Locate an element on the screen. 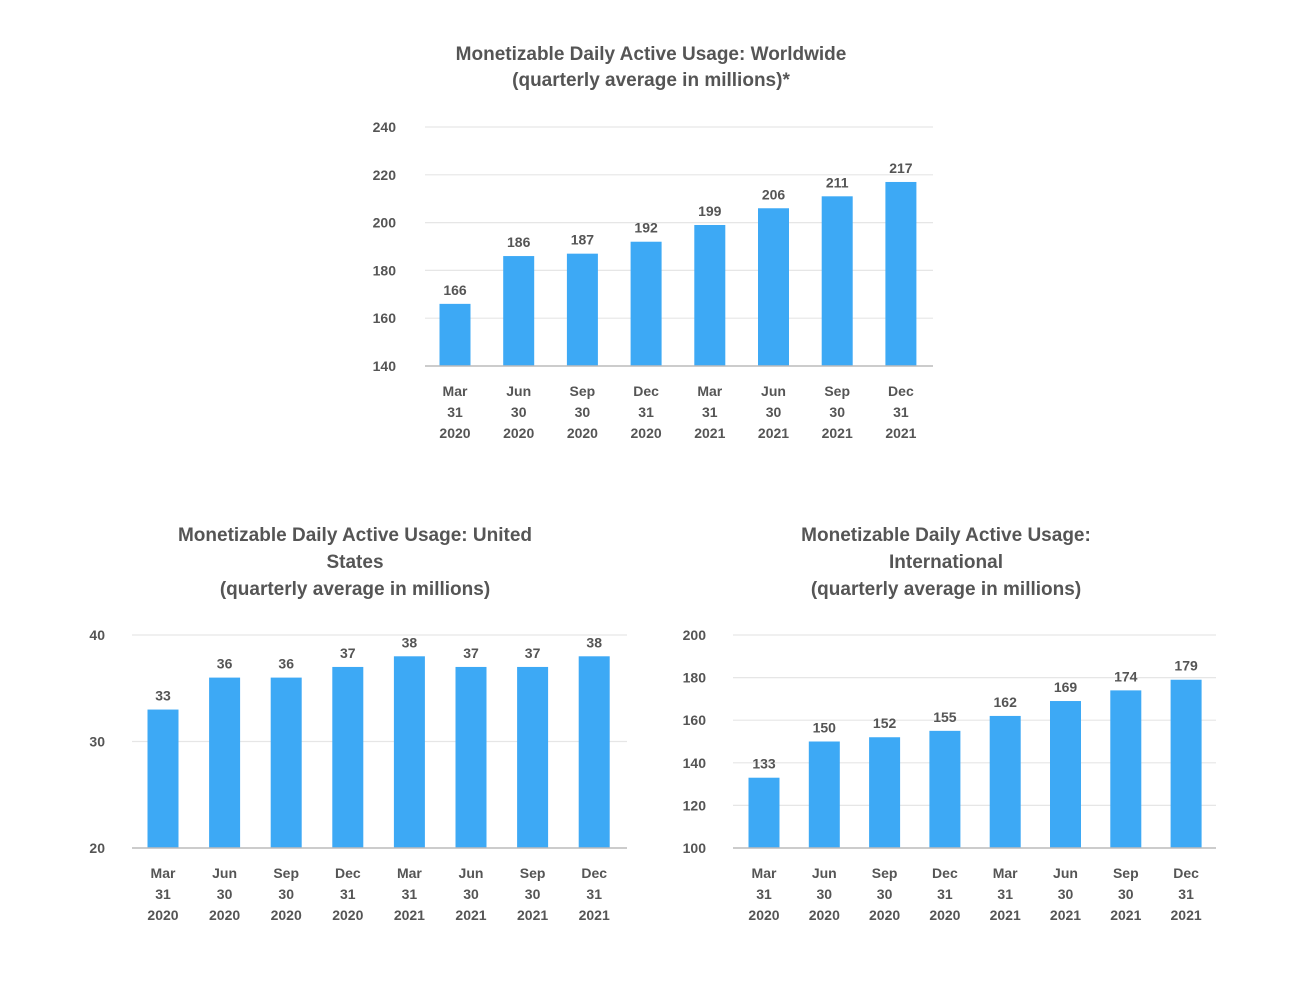 This screenshot has height=984, width=1314. data-label: 133 is located at coordinates (764, 764).